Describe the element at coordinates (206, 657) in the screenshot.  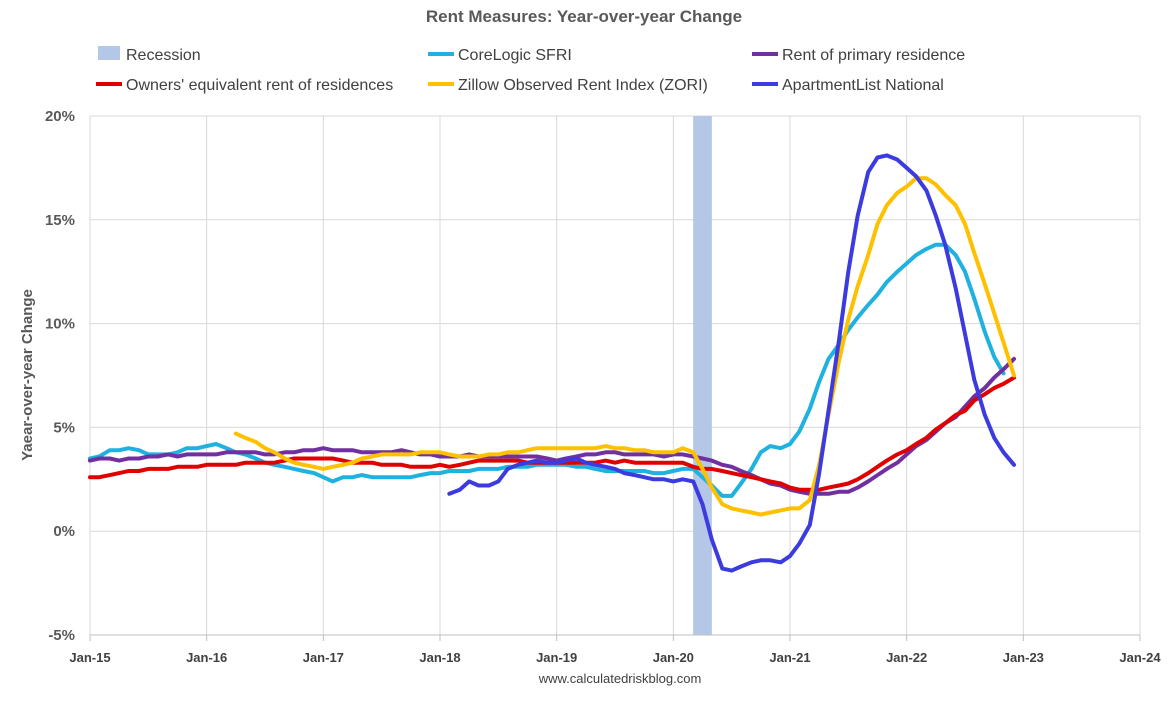
I see `x-tick-label: Jan-16` at that location.